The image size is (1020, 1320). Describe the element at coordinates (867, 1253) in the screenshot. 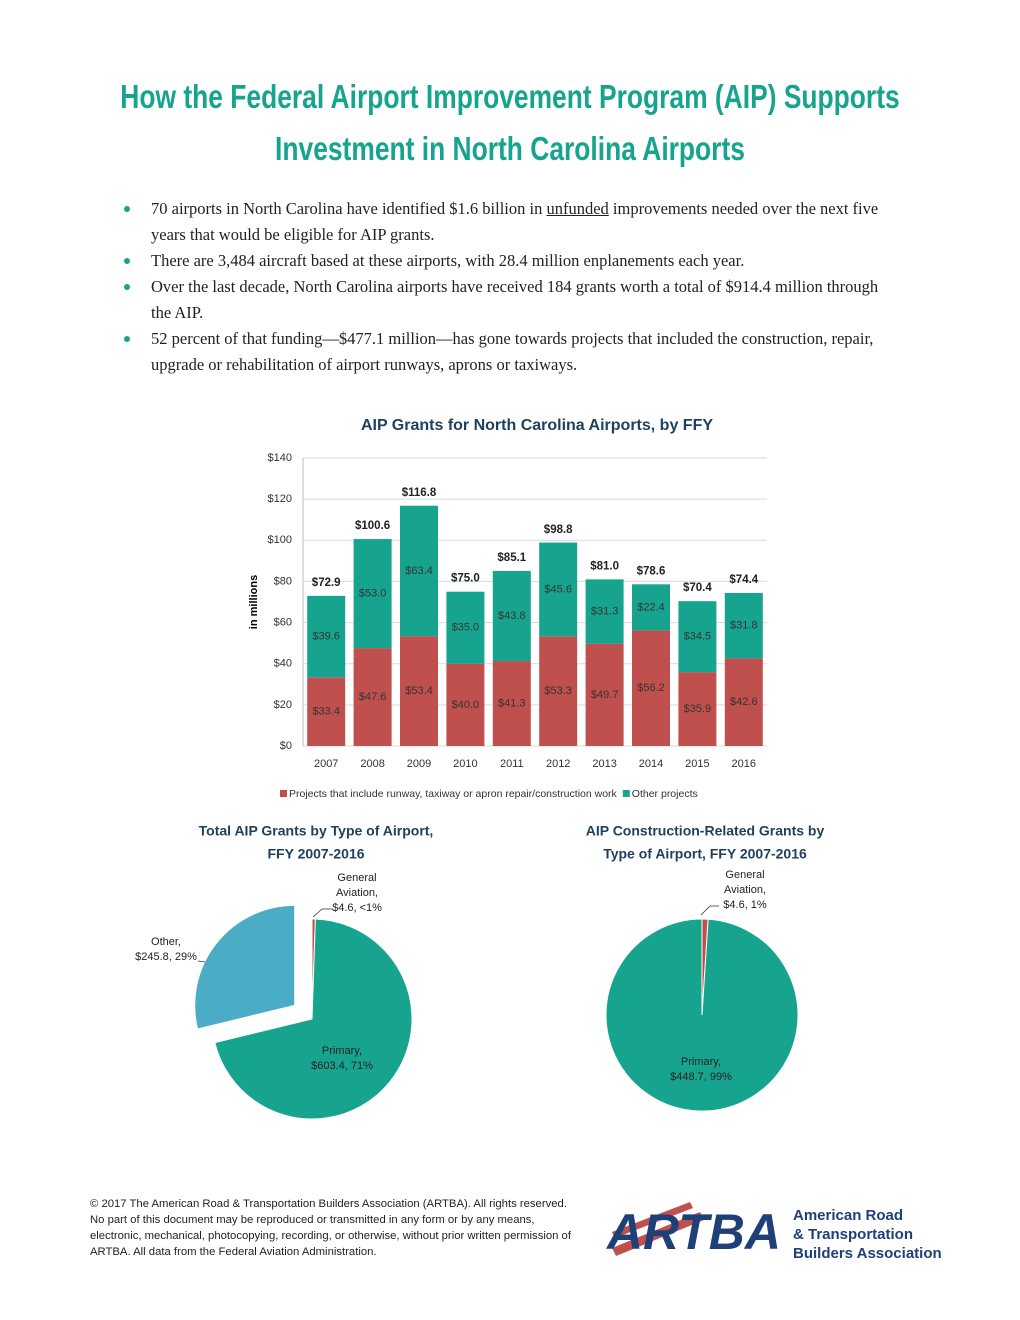

I see `org-name: Builders Association` at that location.